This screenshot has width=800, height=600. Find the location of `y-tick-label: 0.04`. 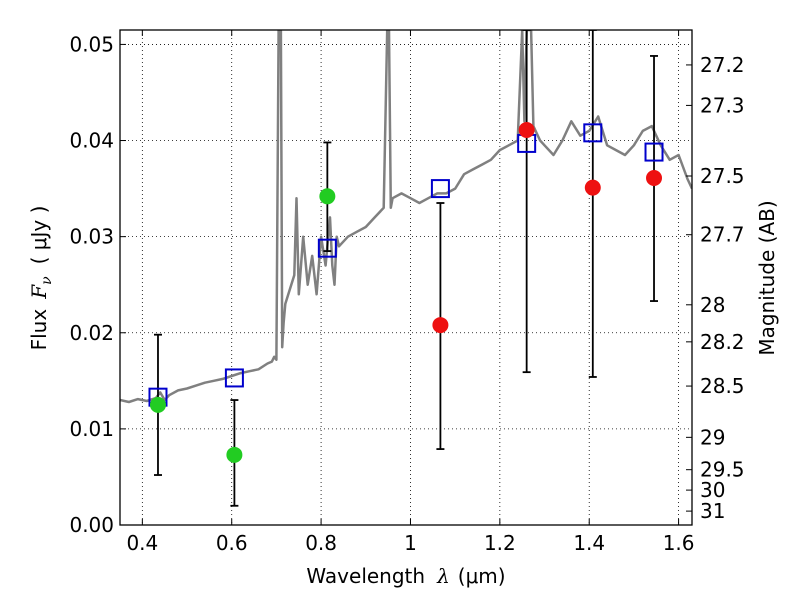

y-tick-label: 0.04 is located at coordinates (91, 141).